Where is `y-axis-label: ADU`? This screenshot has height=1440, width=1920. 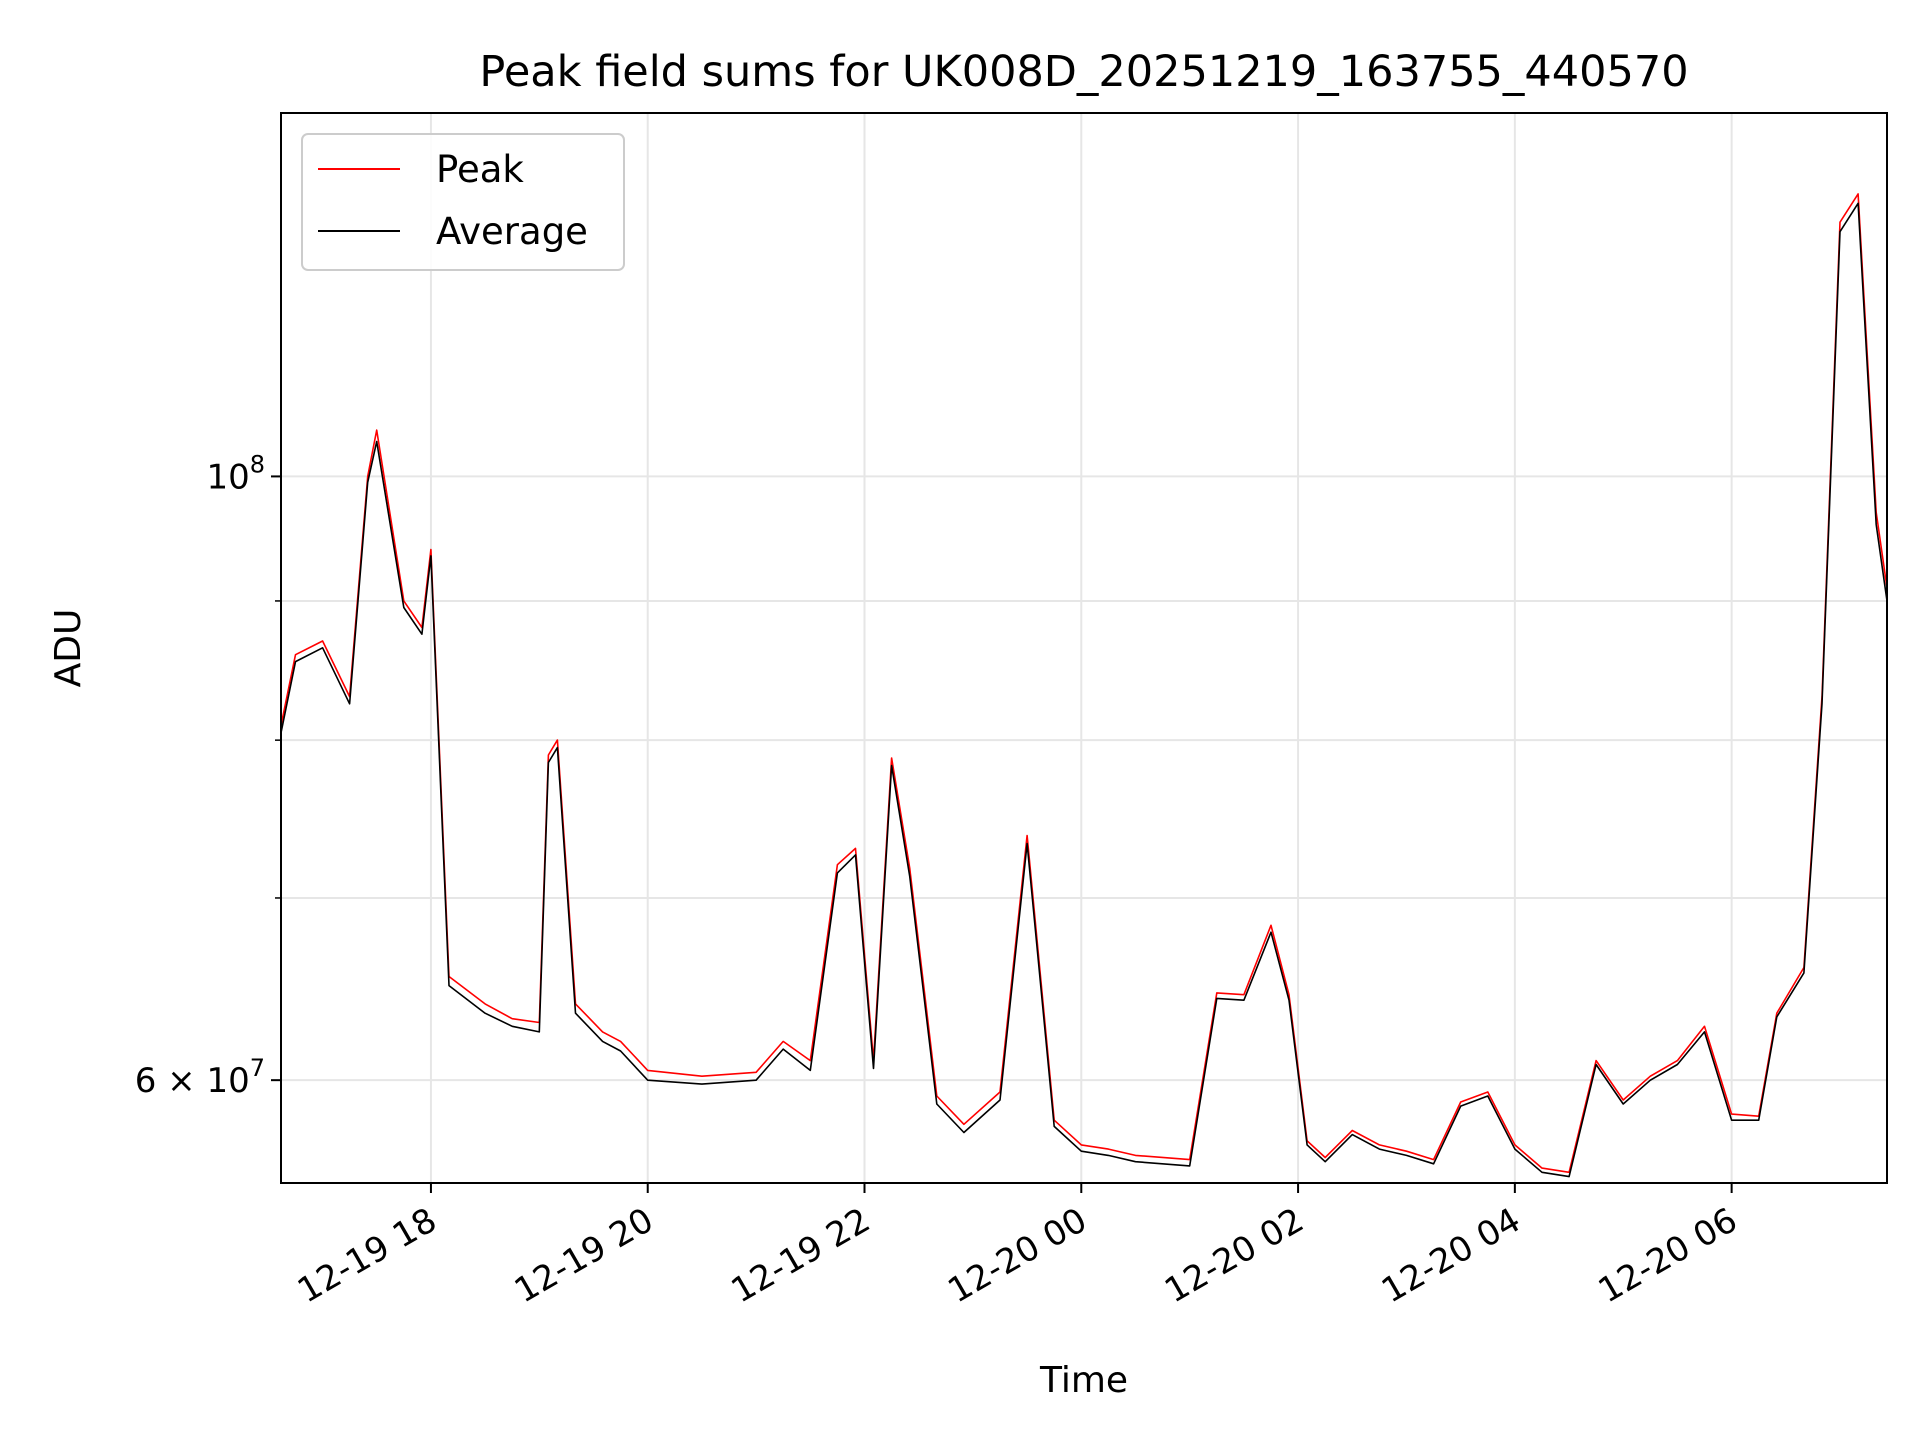
y-axis-label: ADU is located at coordinates (68, 648).